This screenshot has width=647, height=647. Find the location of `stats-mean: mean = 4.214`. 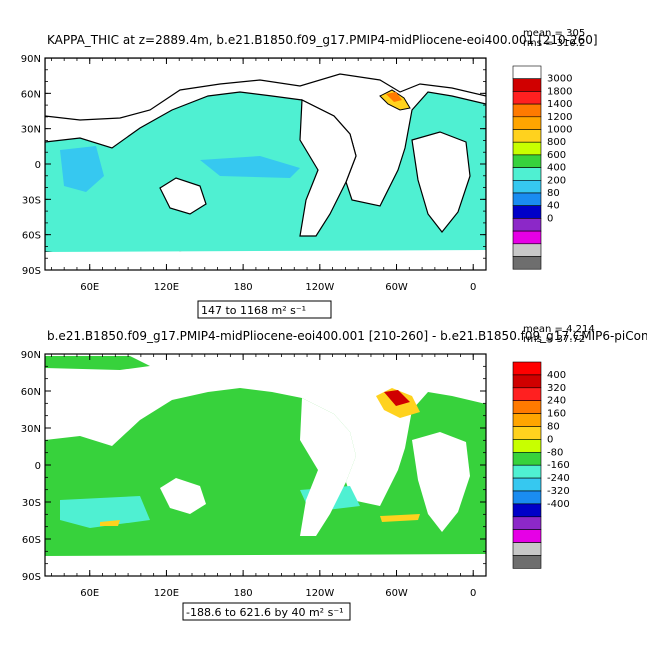

stats-mean: mean = 4.214 is located at coordinates (559, 329).